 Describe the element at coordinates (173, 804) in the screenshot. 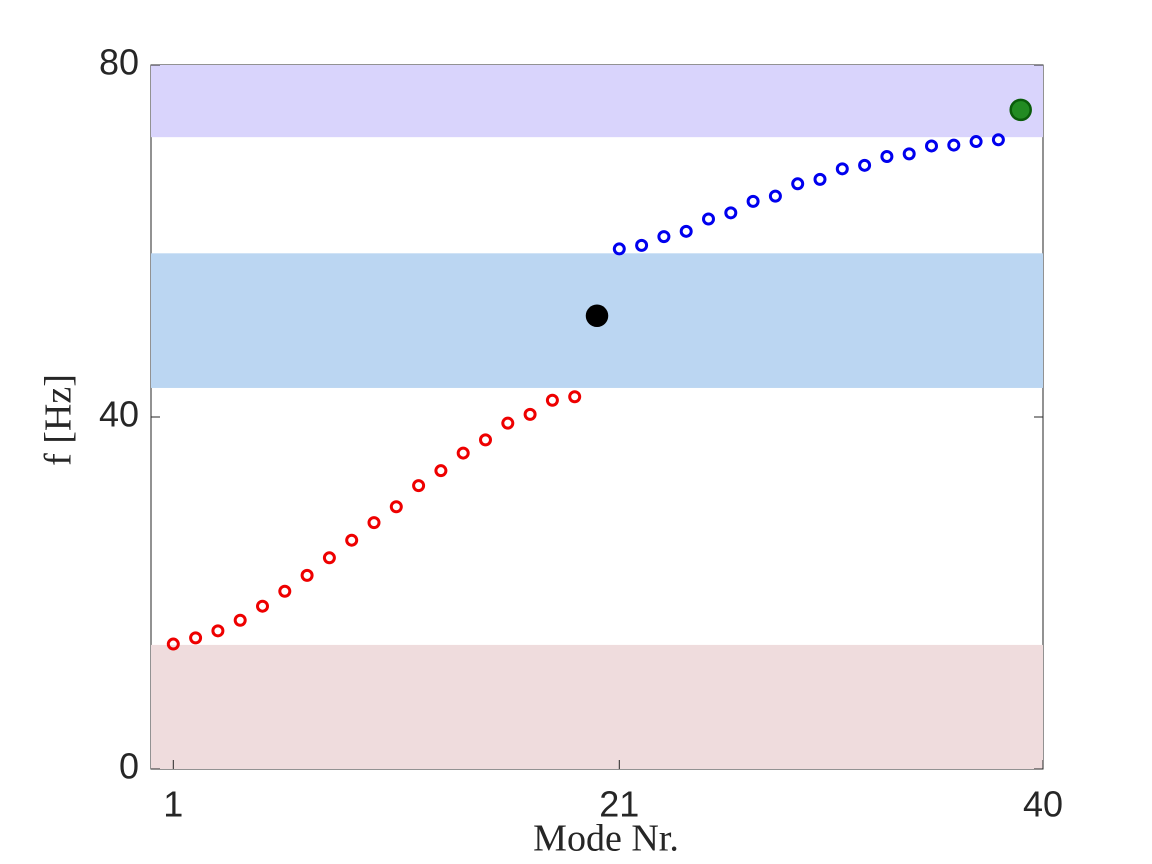

I see `x-tick-label: 1` at that location.